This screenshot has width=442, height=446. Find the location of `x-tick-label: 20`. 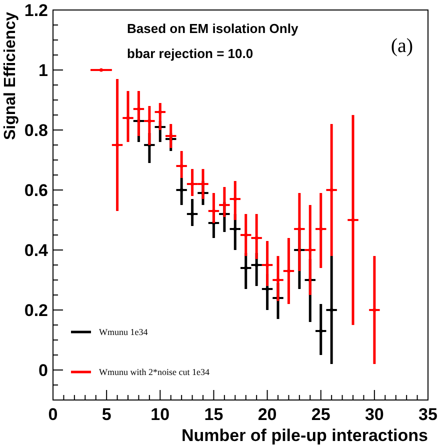

x-tick-label: 20 is located at coordinates (267, 414).